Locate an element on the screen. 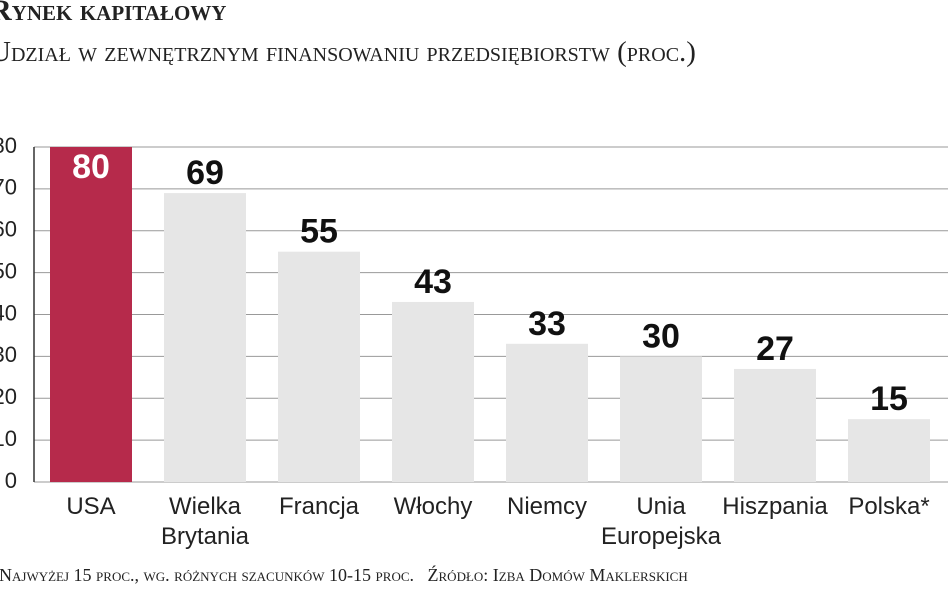  y-tick-label: 50 is located at coordinates (8, 270).